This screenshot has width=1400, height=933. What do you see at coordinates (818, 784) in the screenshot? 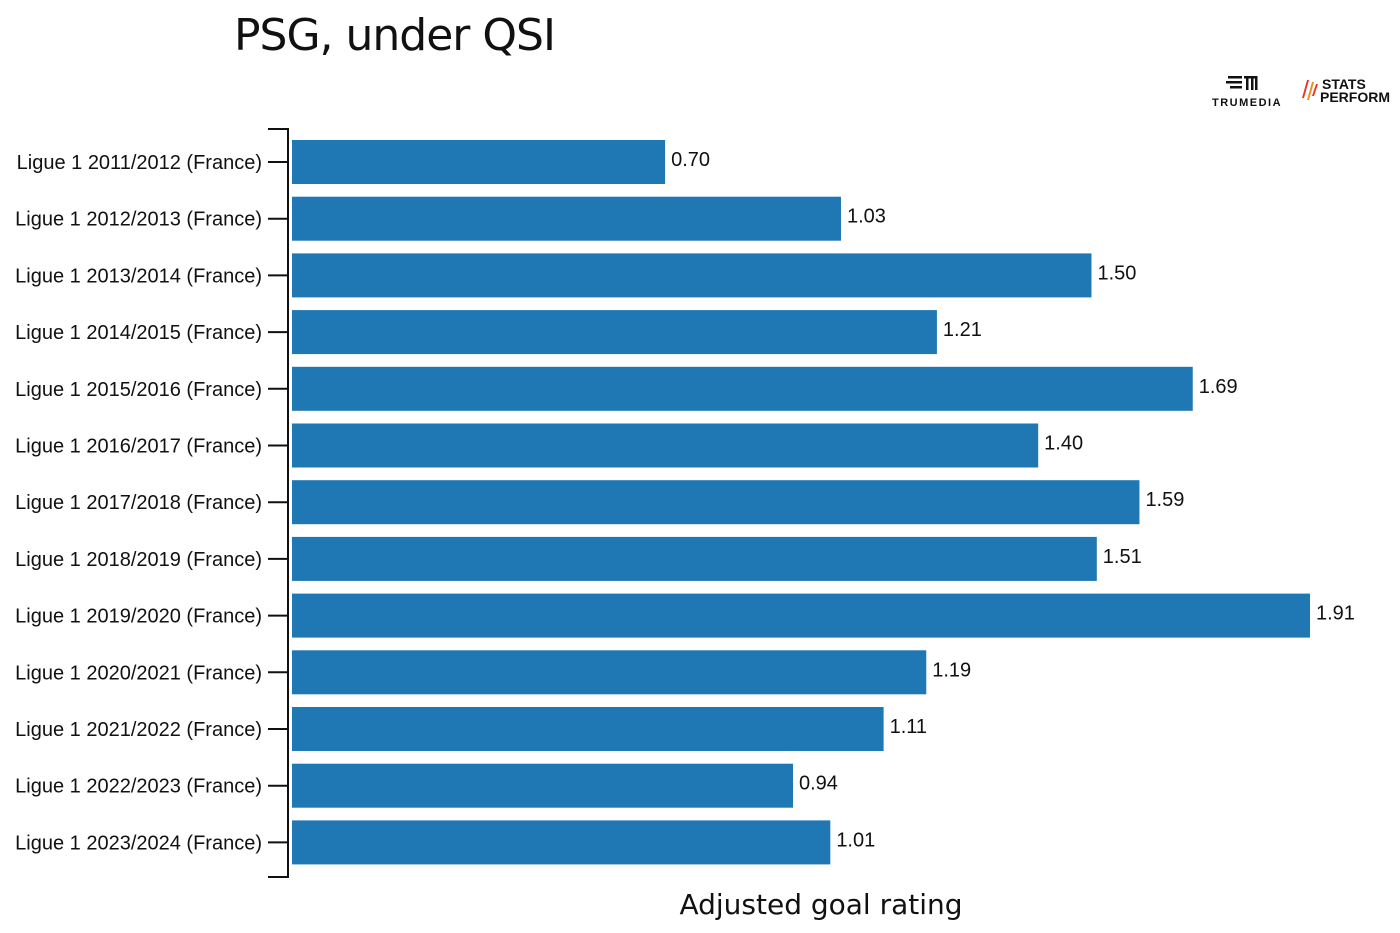
I see `value-label: 0.94` at bounding box center [818, 784].